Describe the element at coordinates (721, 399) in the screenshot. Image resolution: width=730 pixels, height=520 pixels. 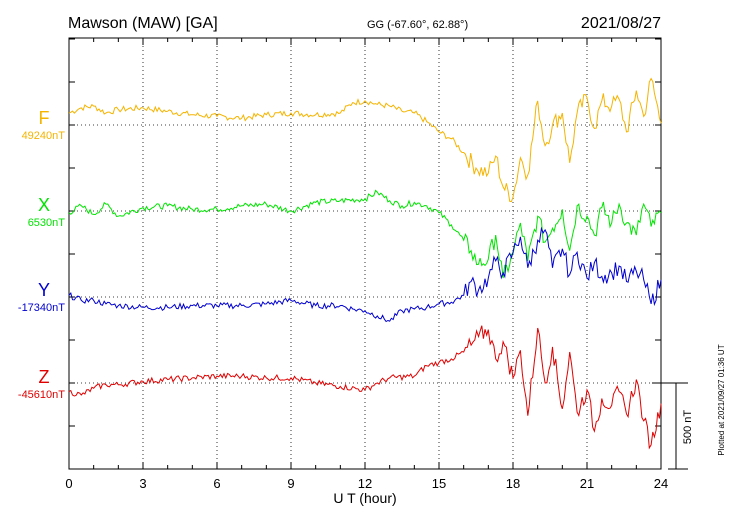
I see `plotted-timestamp: Plotted at 2021/09/27 01:36 UT` at that location.